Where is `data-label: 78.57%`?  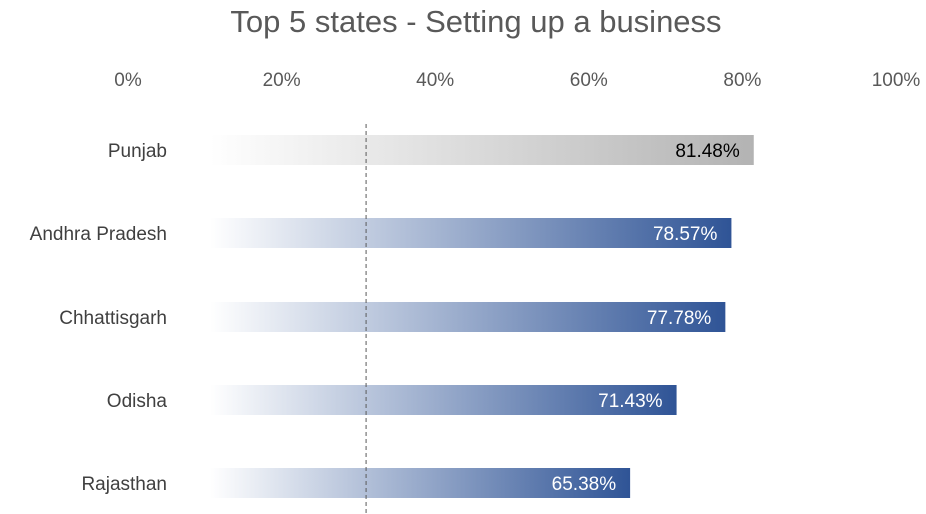
data-label: 78.57% is located at coordinates (685, 234).